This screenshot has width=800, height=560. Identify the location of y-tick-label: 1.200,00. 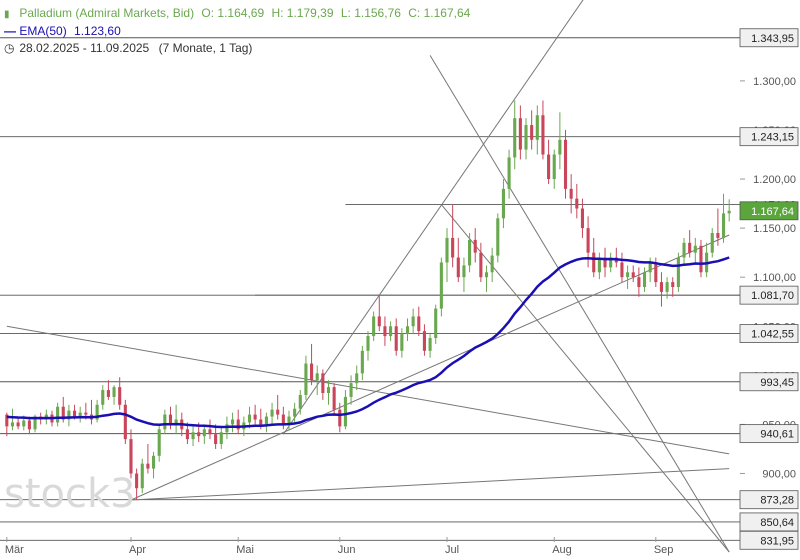
(774, 180).